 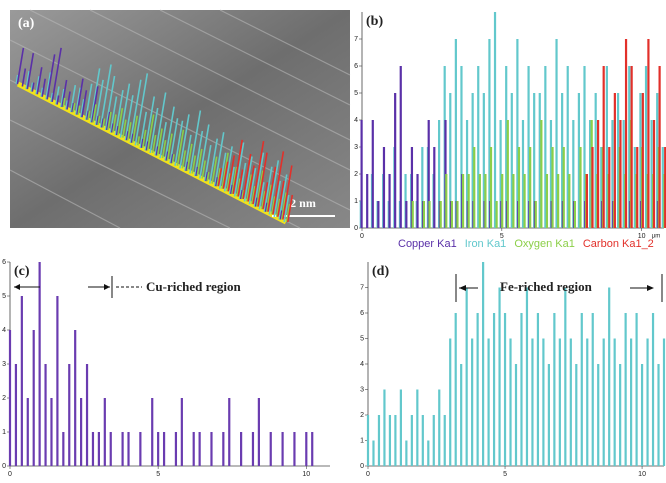 I want to click on x-tick-label: 5, so click(x=158, y=474).